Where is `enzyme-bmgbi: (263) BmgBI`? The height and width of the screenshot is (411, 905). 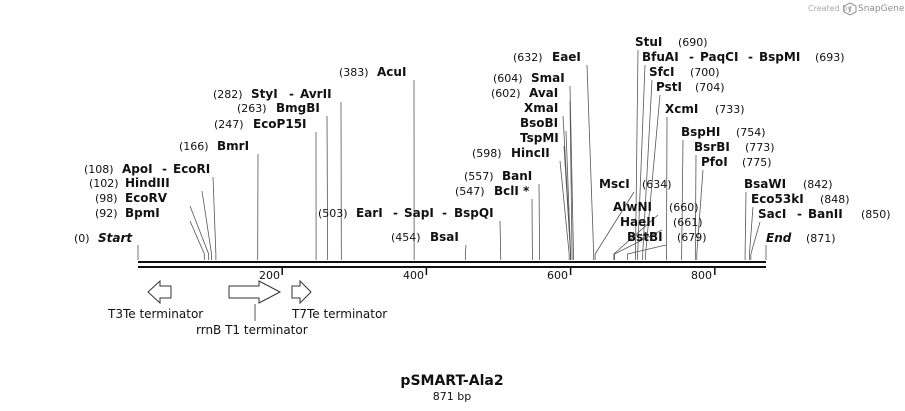 enzyme-bmgbi: (263) BmgBI is located at coordinates (278, 108).